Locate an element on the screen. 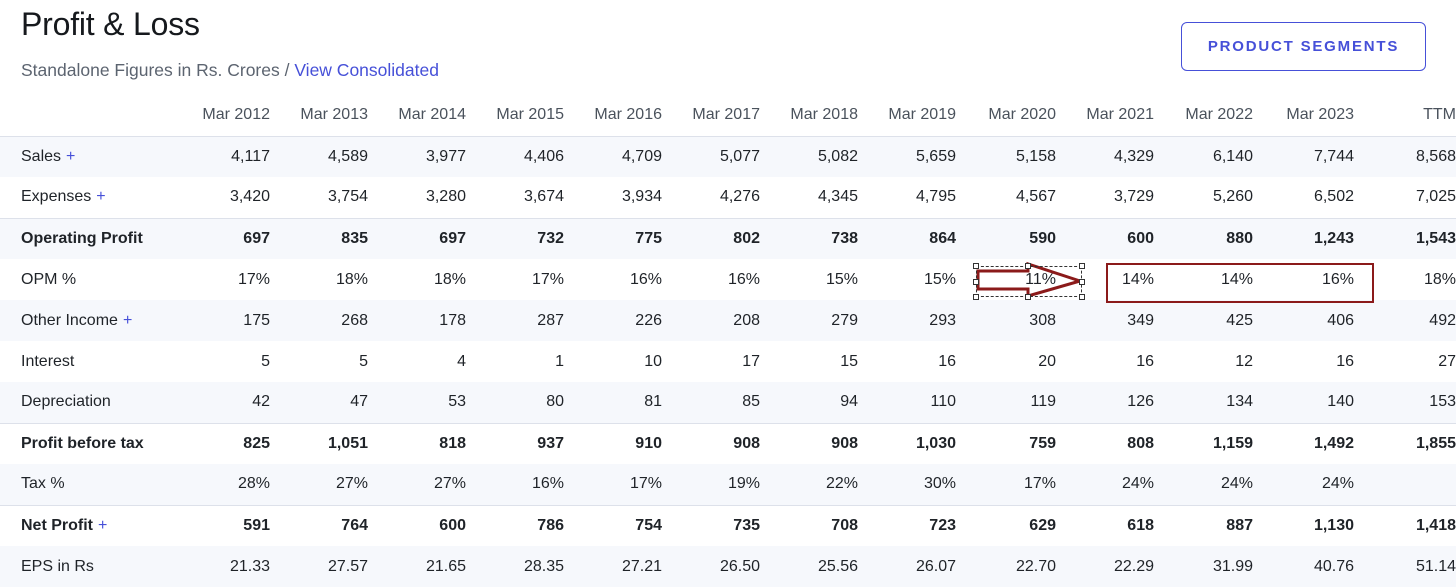 The height and width of the screenshot is (587, 1456). table-cell: 764 is located at coordinates (333, 525).